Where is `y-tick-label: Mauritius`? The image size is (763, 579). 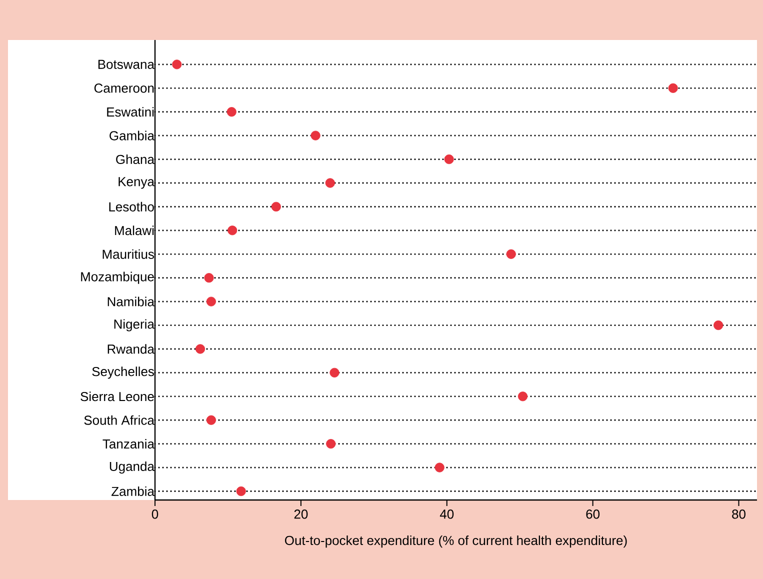 y-tick-label: Mauritius is located at coordinates (128, 254).